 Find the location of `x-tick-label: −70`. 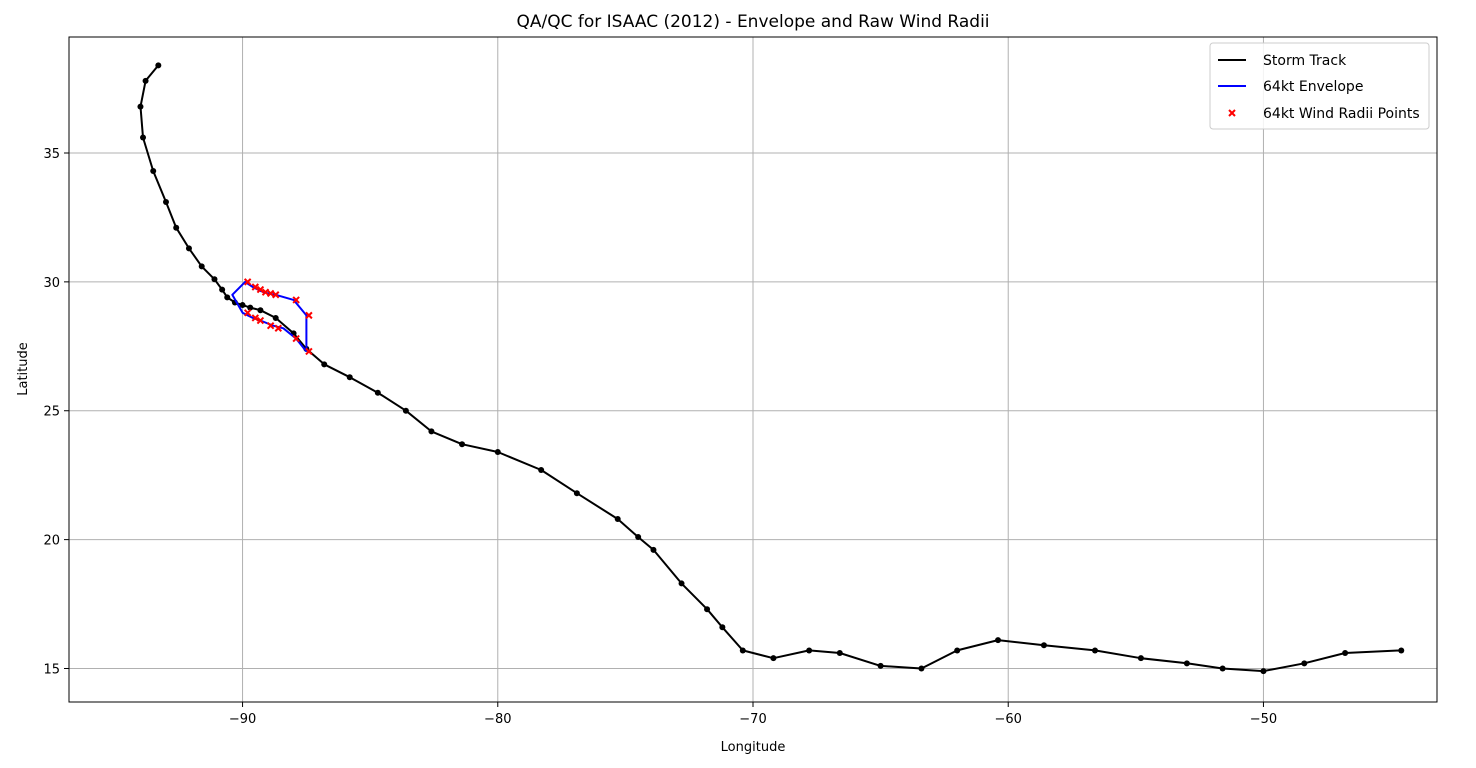

x-tick-label: −70 is located at coordinates (752, 719).